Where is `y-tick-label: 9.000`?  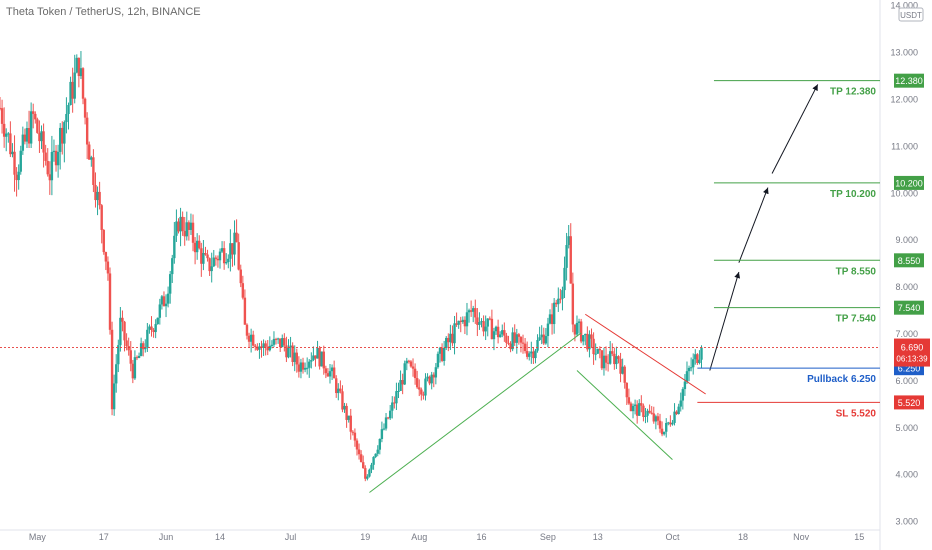
y-tick-label: 9.000 is located at coordinates (906, 240).